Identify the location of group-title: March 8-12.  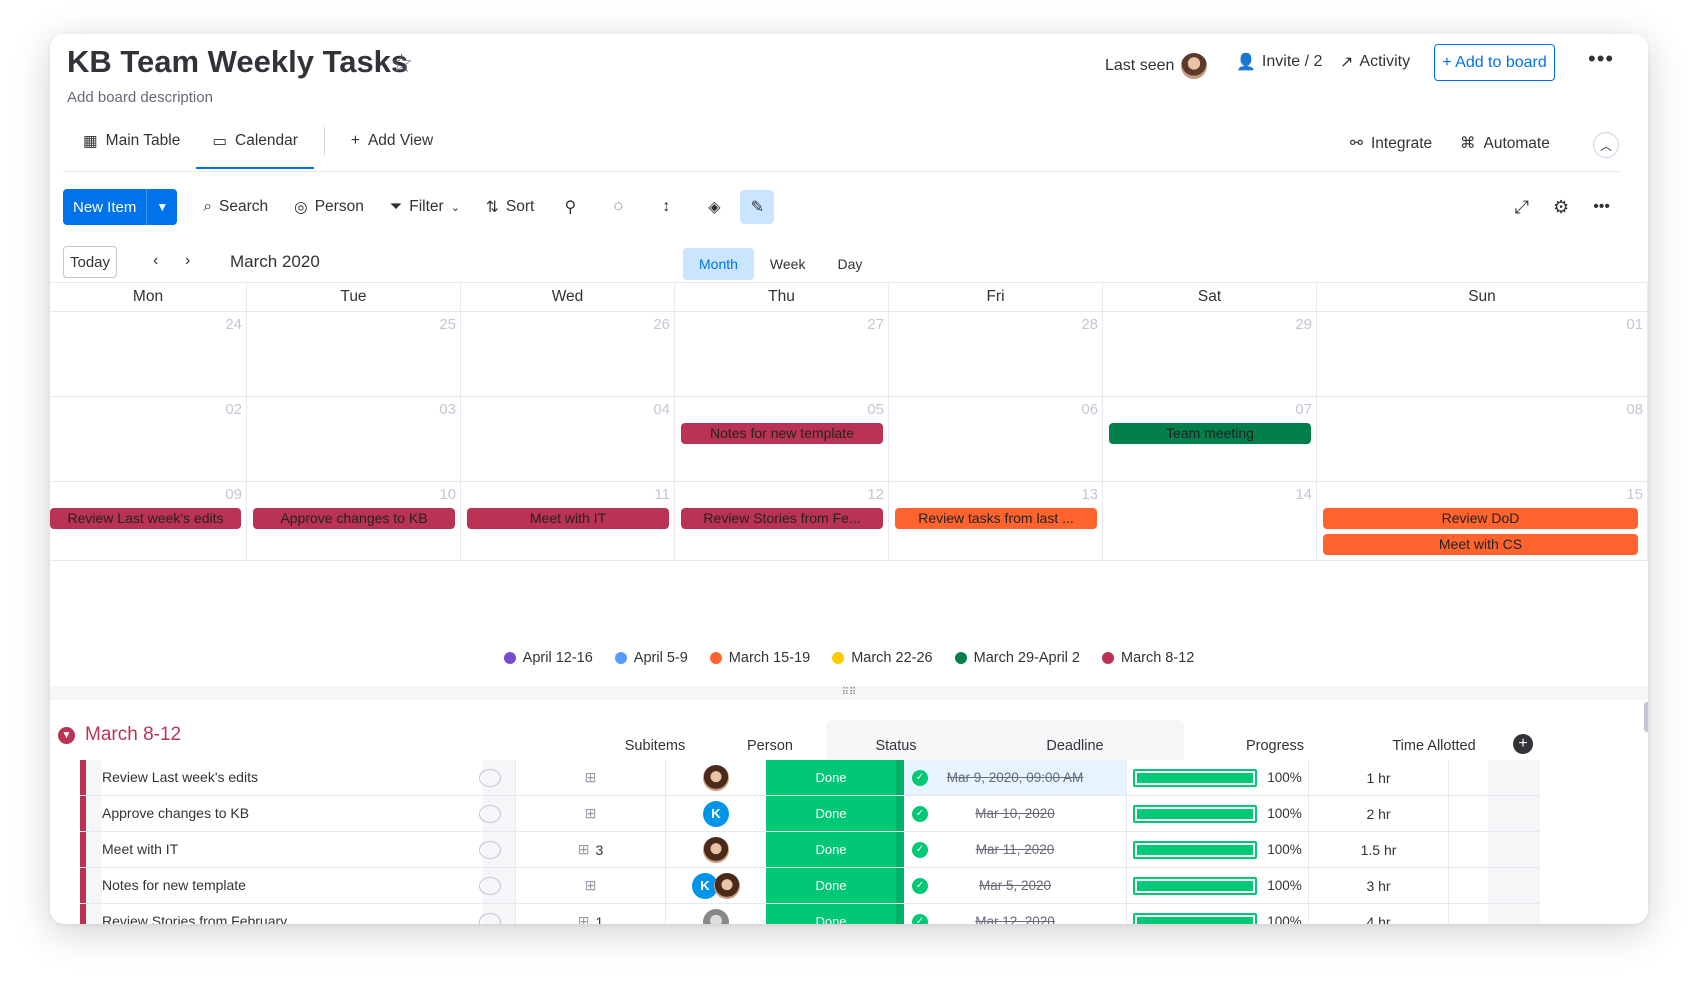
(133, 734).